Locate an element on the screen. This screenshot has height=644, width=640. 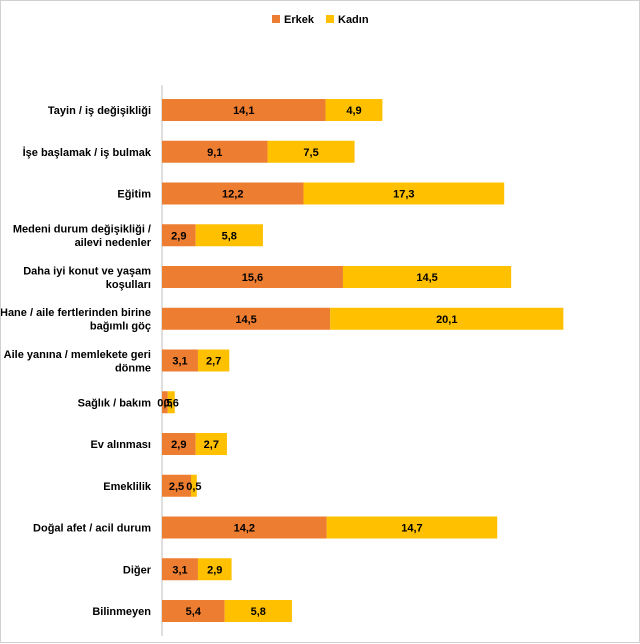
bar-kadın-0 is located at coordinates (354, 110).